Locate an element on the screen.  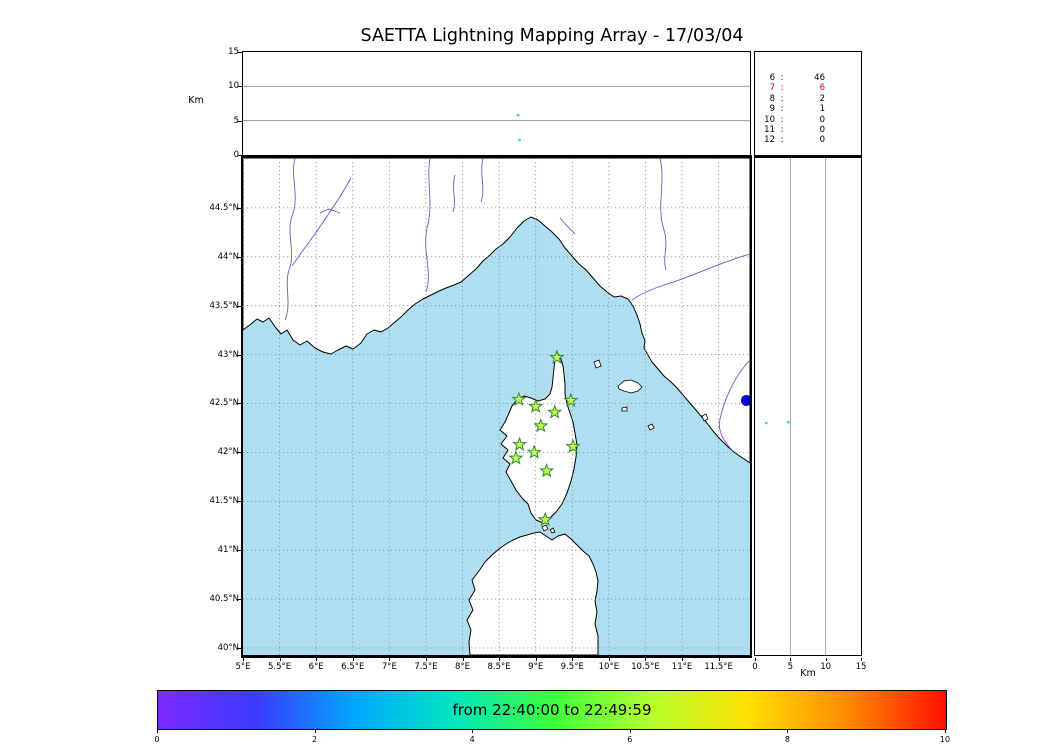
station-count-value: 1 is located at coordinates (822, 109).